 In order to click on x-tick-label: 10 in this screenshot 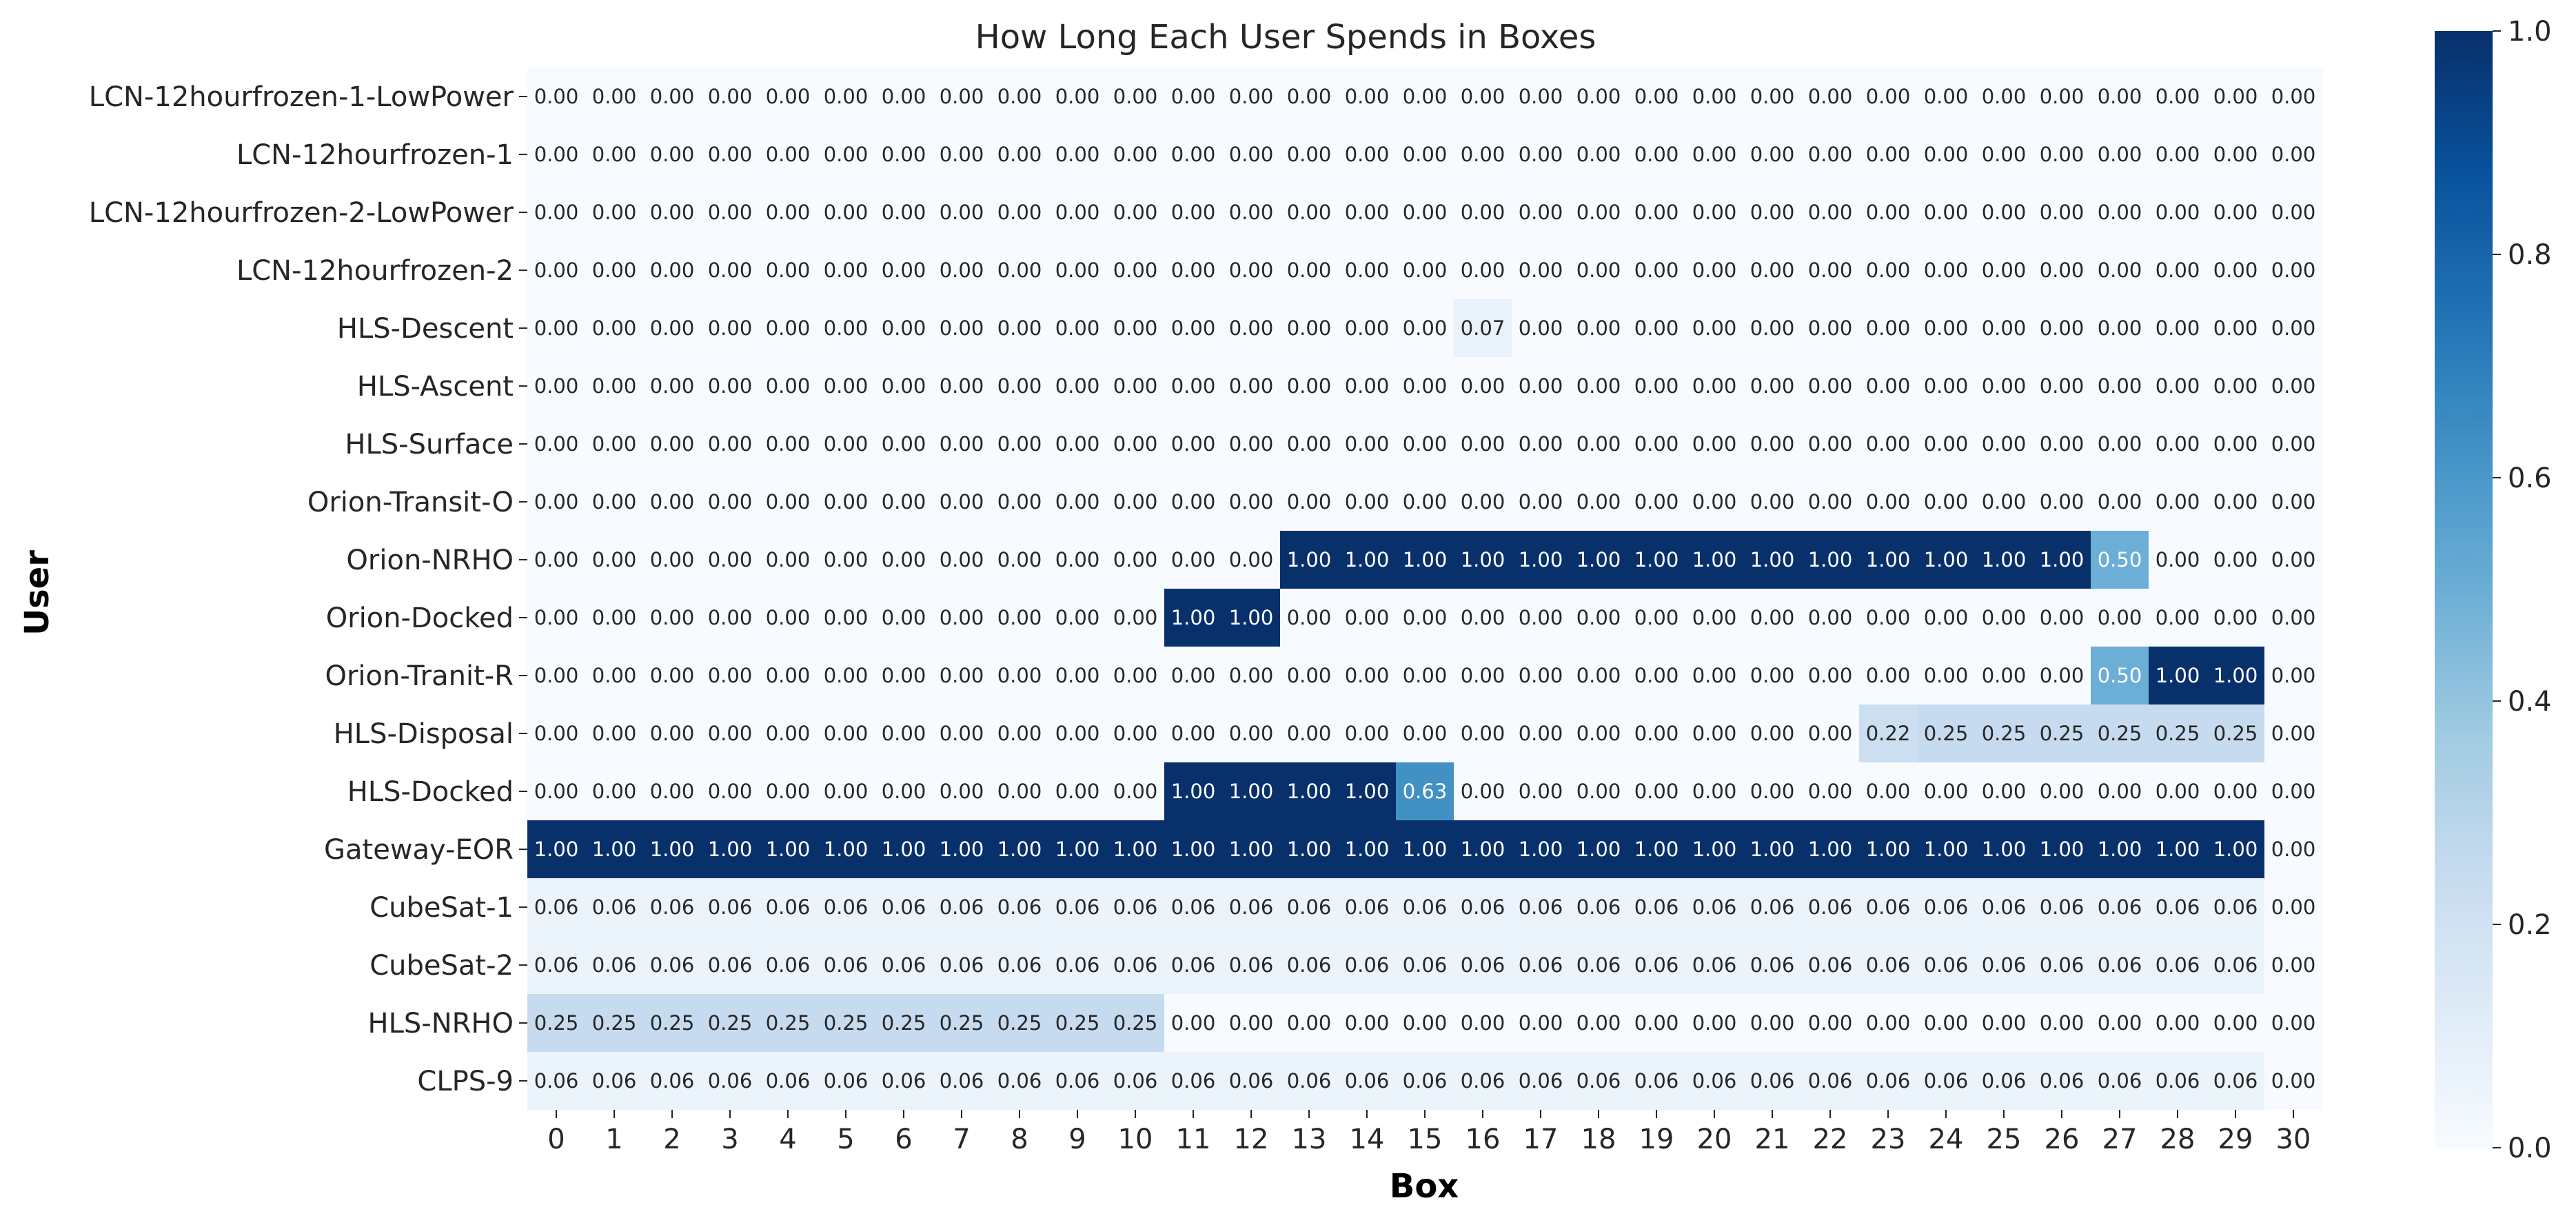, I will do `click(1135, 1139)`.